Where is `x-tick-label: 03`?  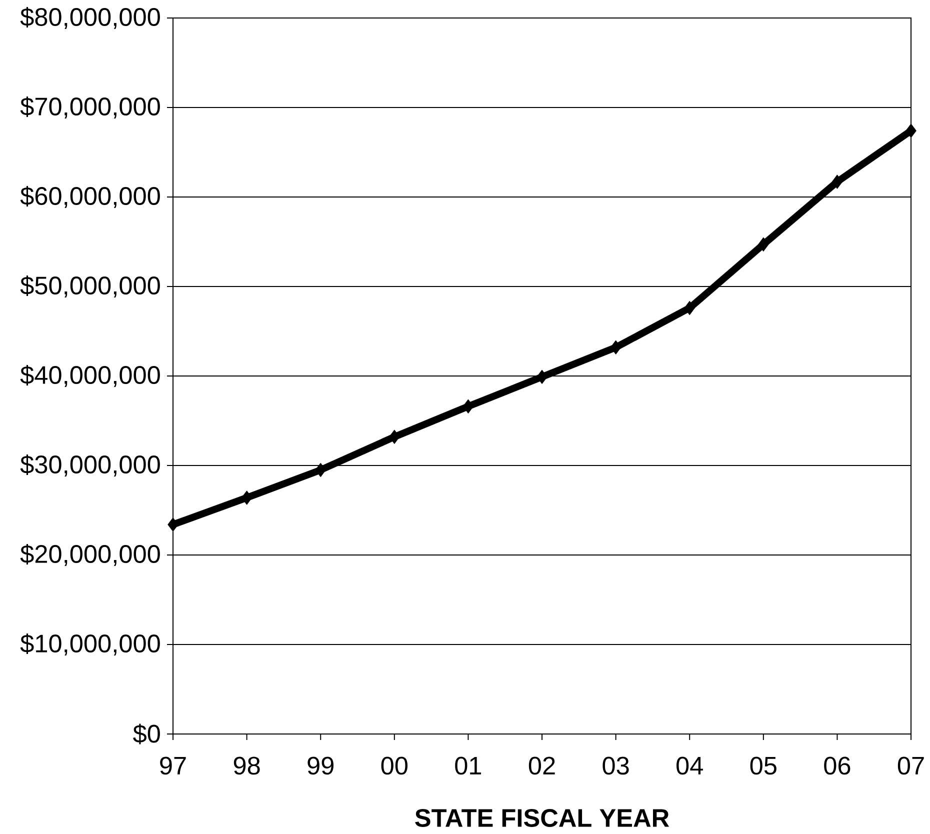
x-tick-label: 03 is located at coordinates (615, 765).